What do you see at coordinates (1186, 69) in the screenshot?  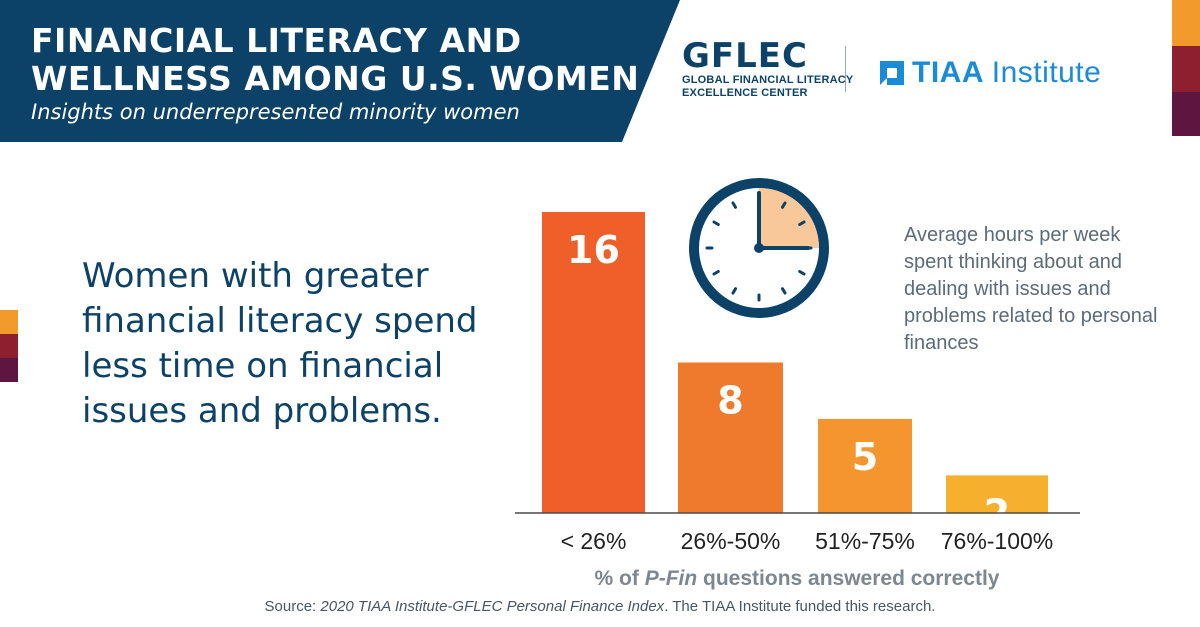 I see `right-accent-stripe-red` at bounding box center [1186, 69].